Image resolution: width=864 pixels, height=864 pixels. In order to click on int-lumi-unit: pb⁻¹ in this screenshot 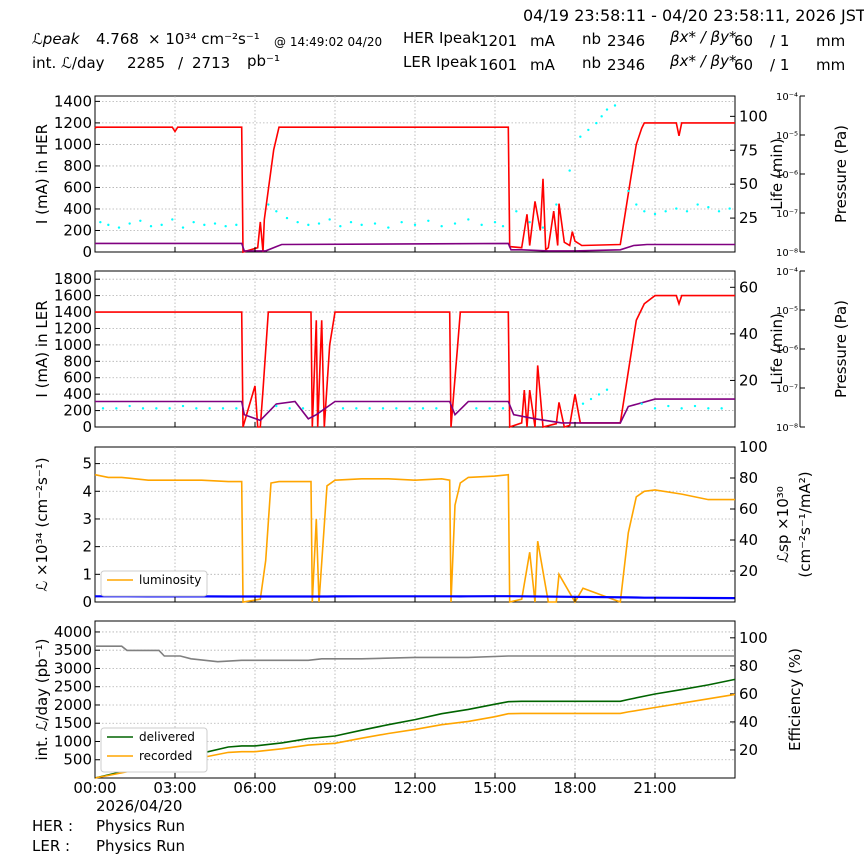, I will do `click(263, 61)`.